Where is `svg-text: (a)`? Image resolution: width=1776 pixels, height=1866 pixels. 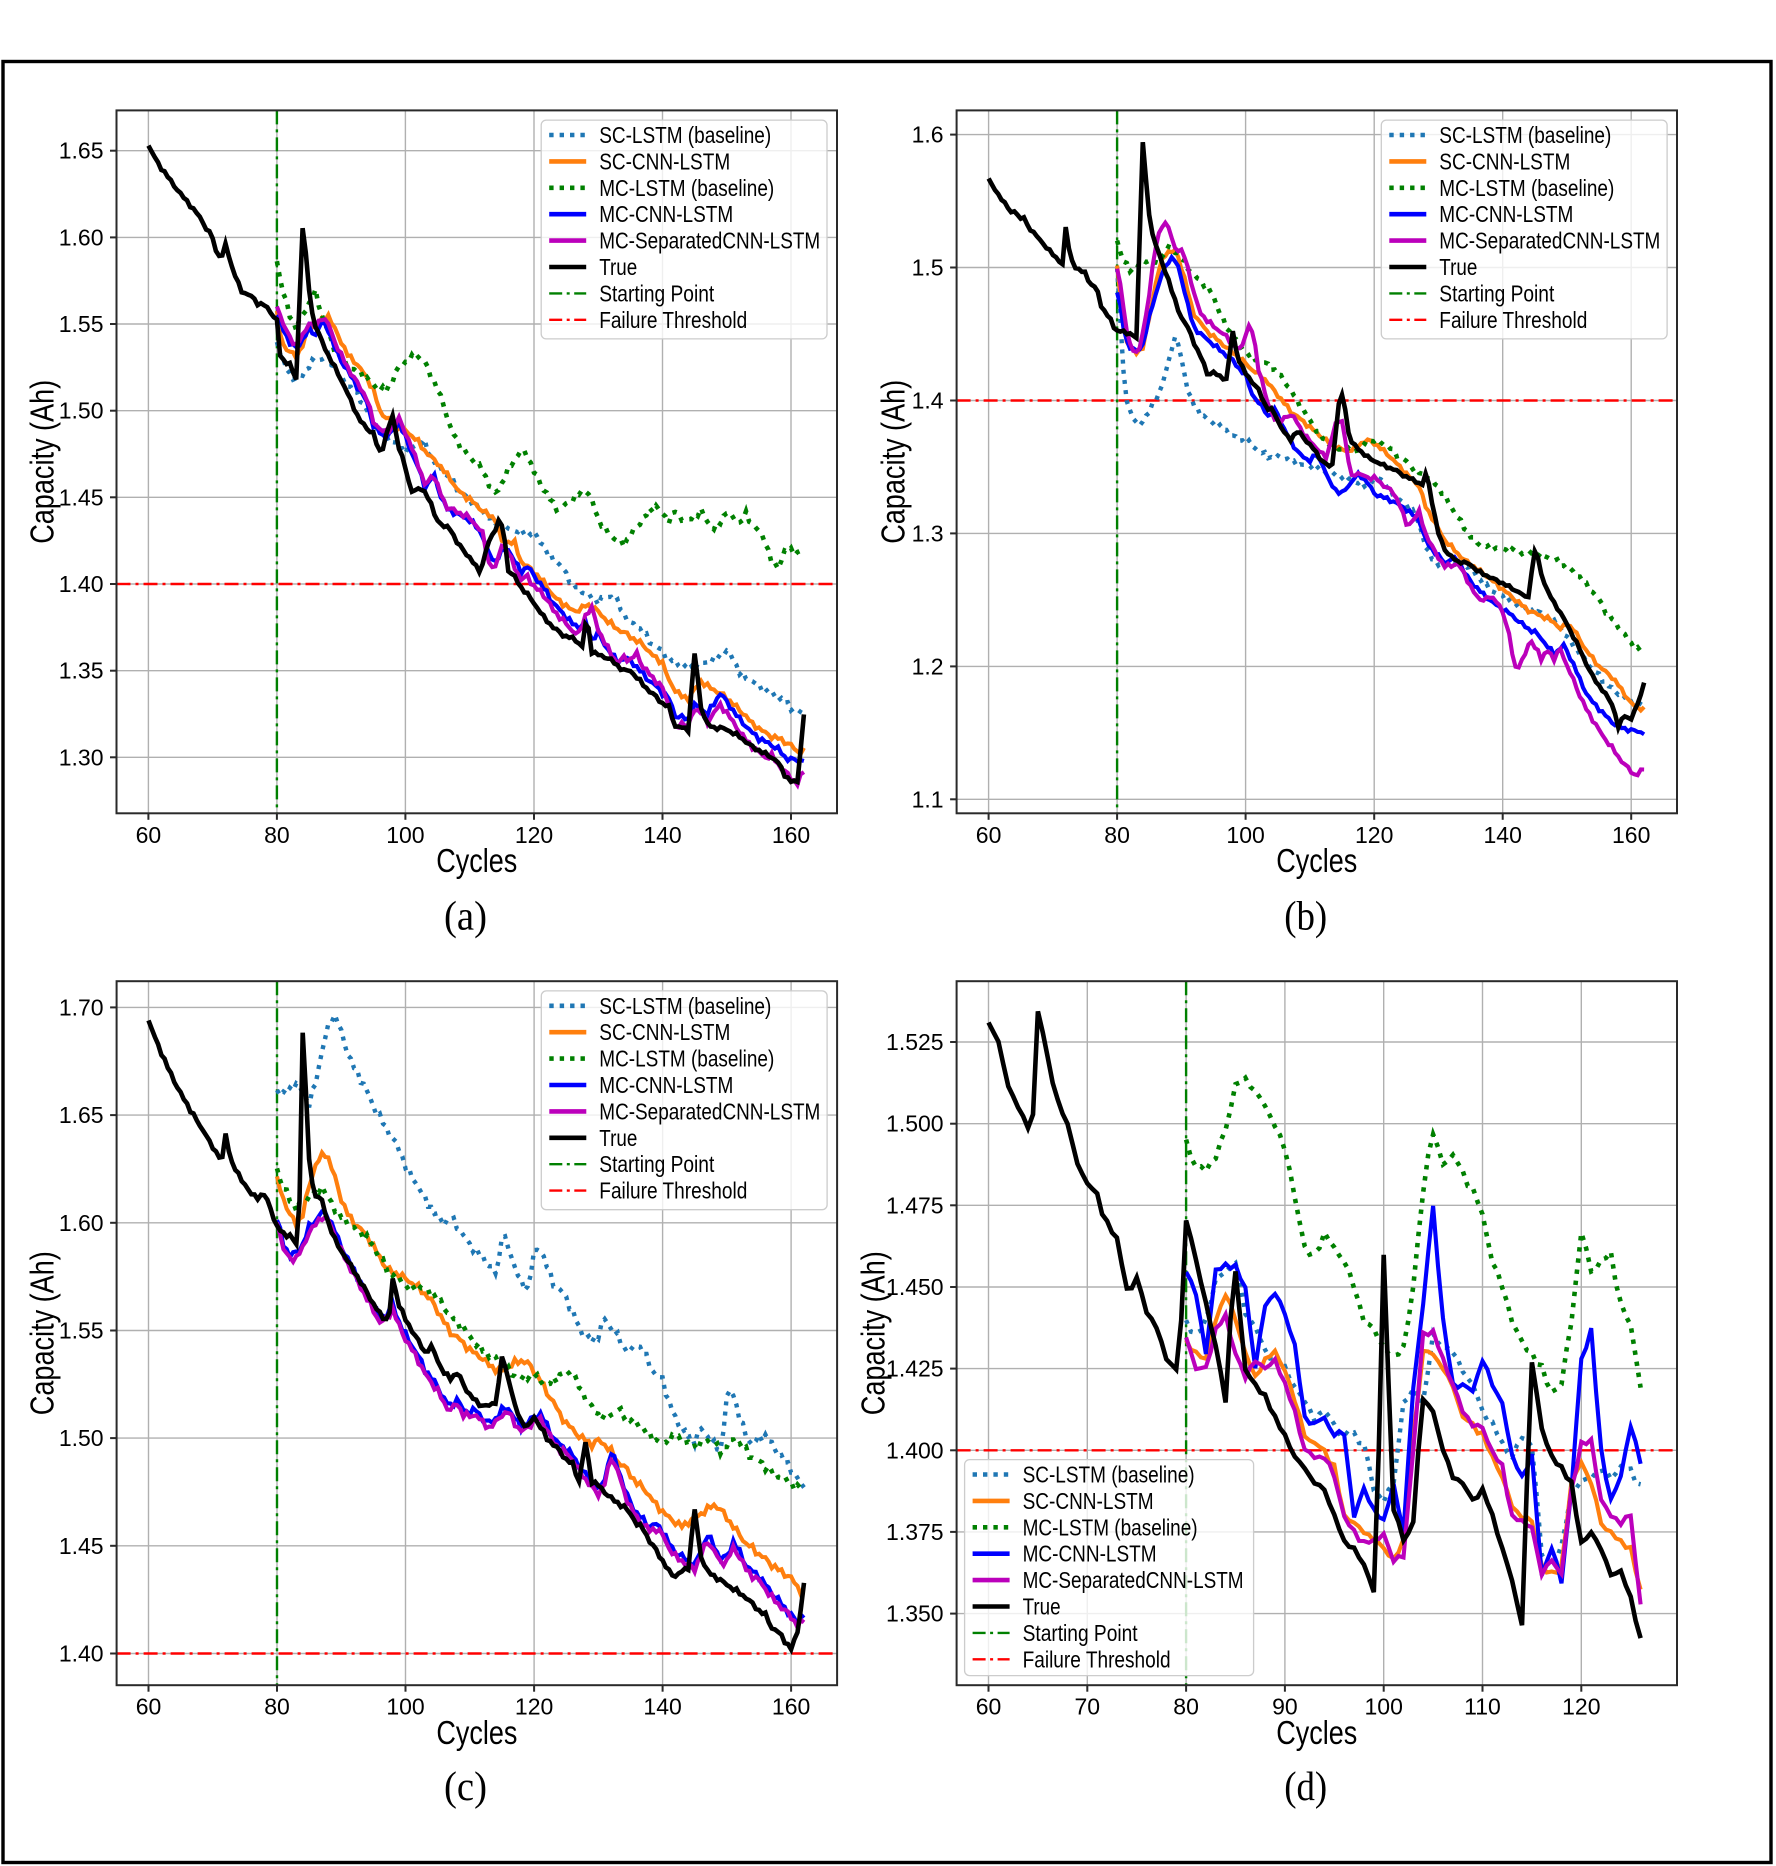
svg-text: (a) is located at coordinates (465, 916).